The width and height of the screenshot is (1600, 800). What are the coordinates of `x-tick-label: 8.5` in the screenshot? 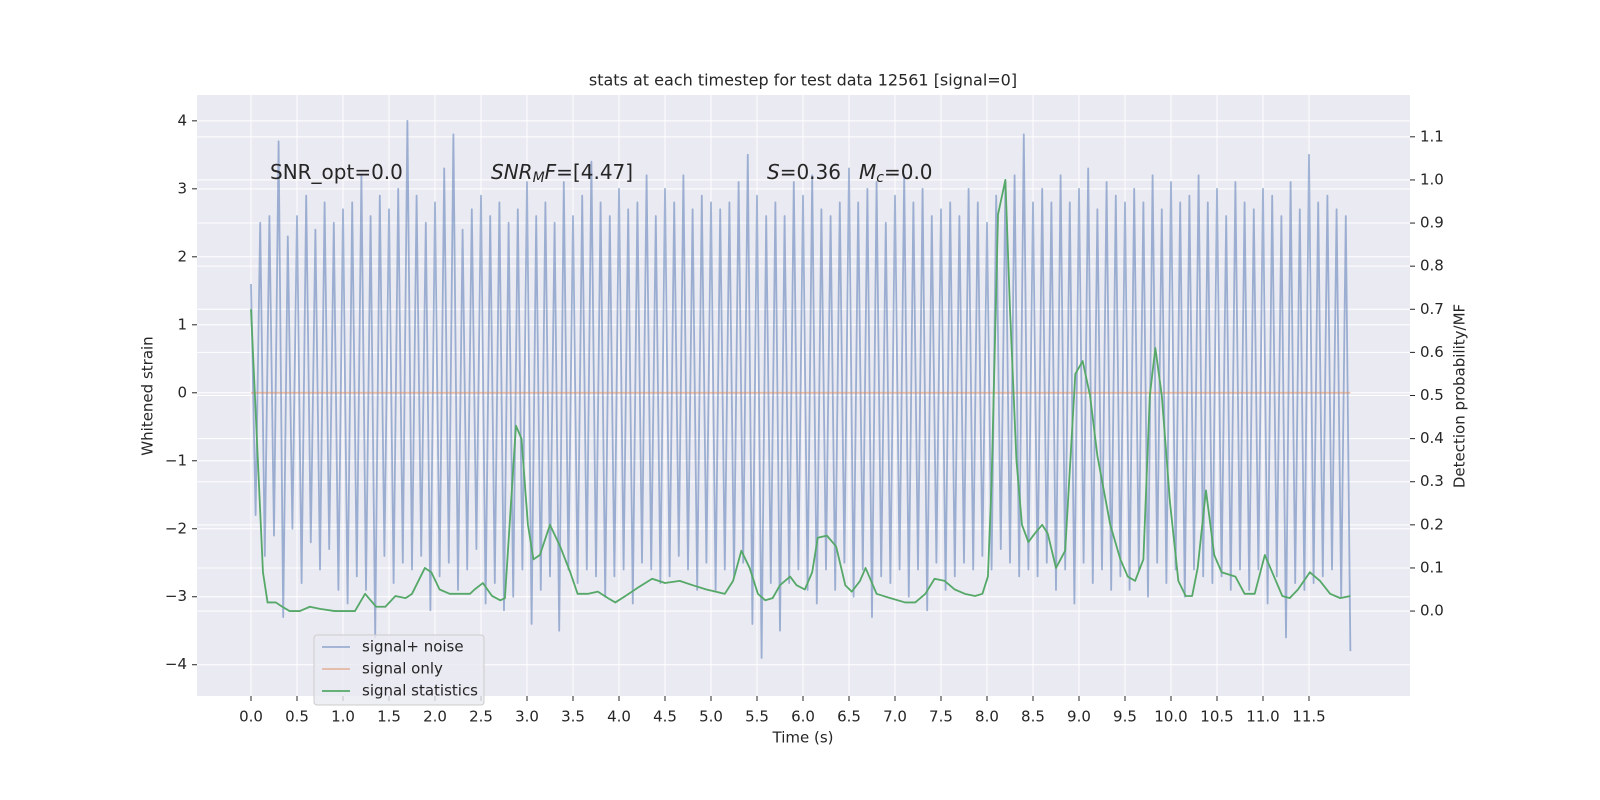 It's located at (1033, 717).